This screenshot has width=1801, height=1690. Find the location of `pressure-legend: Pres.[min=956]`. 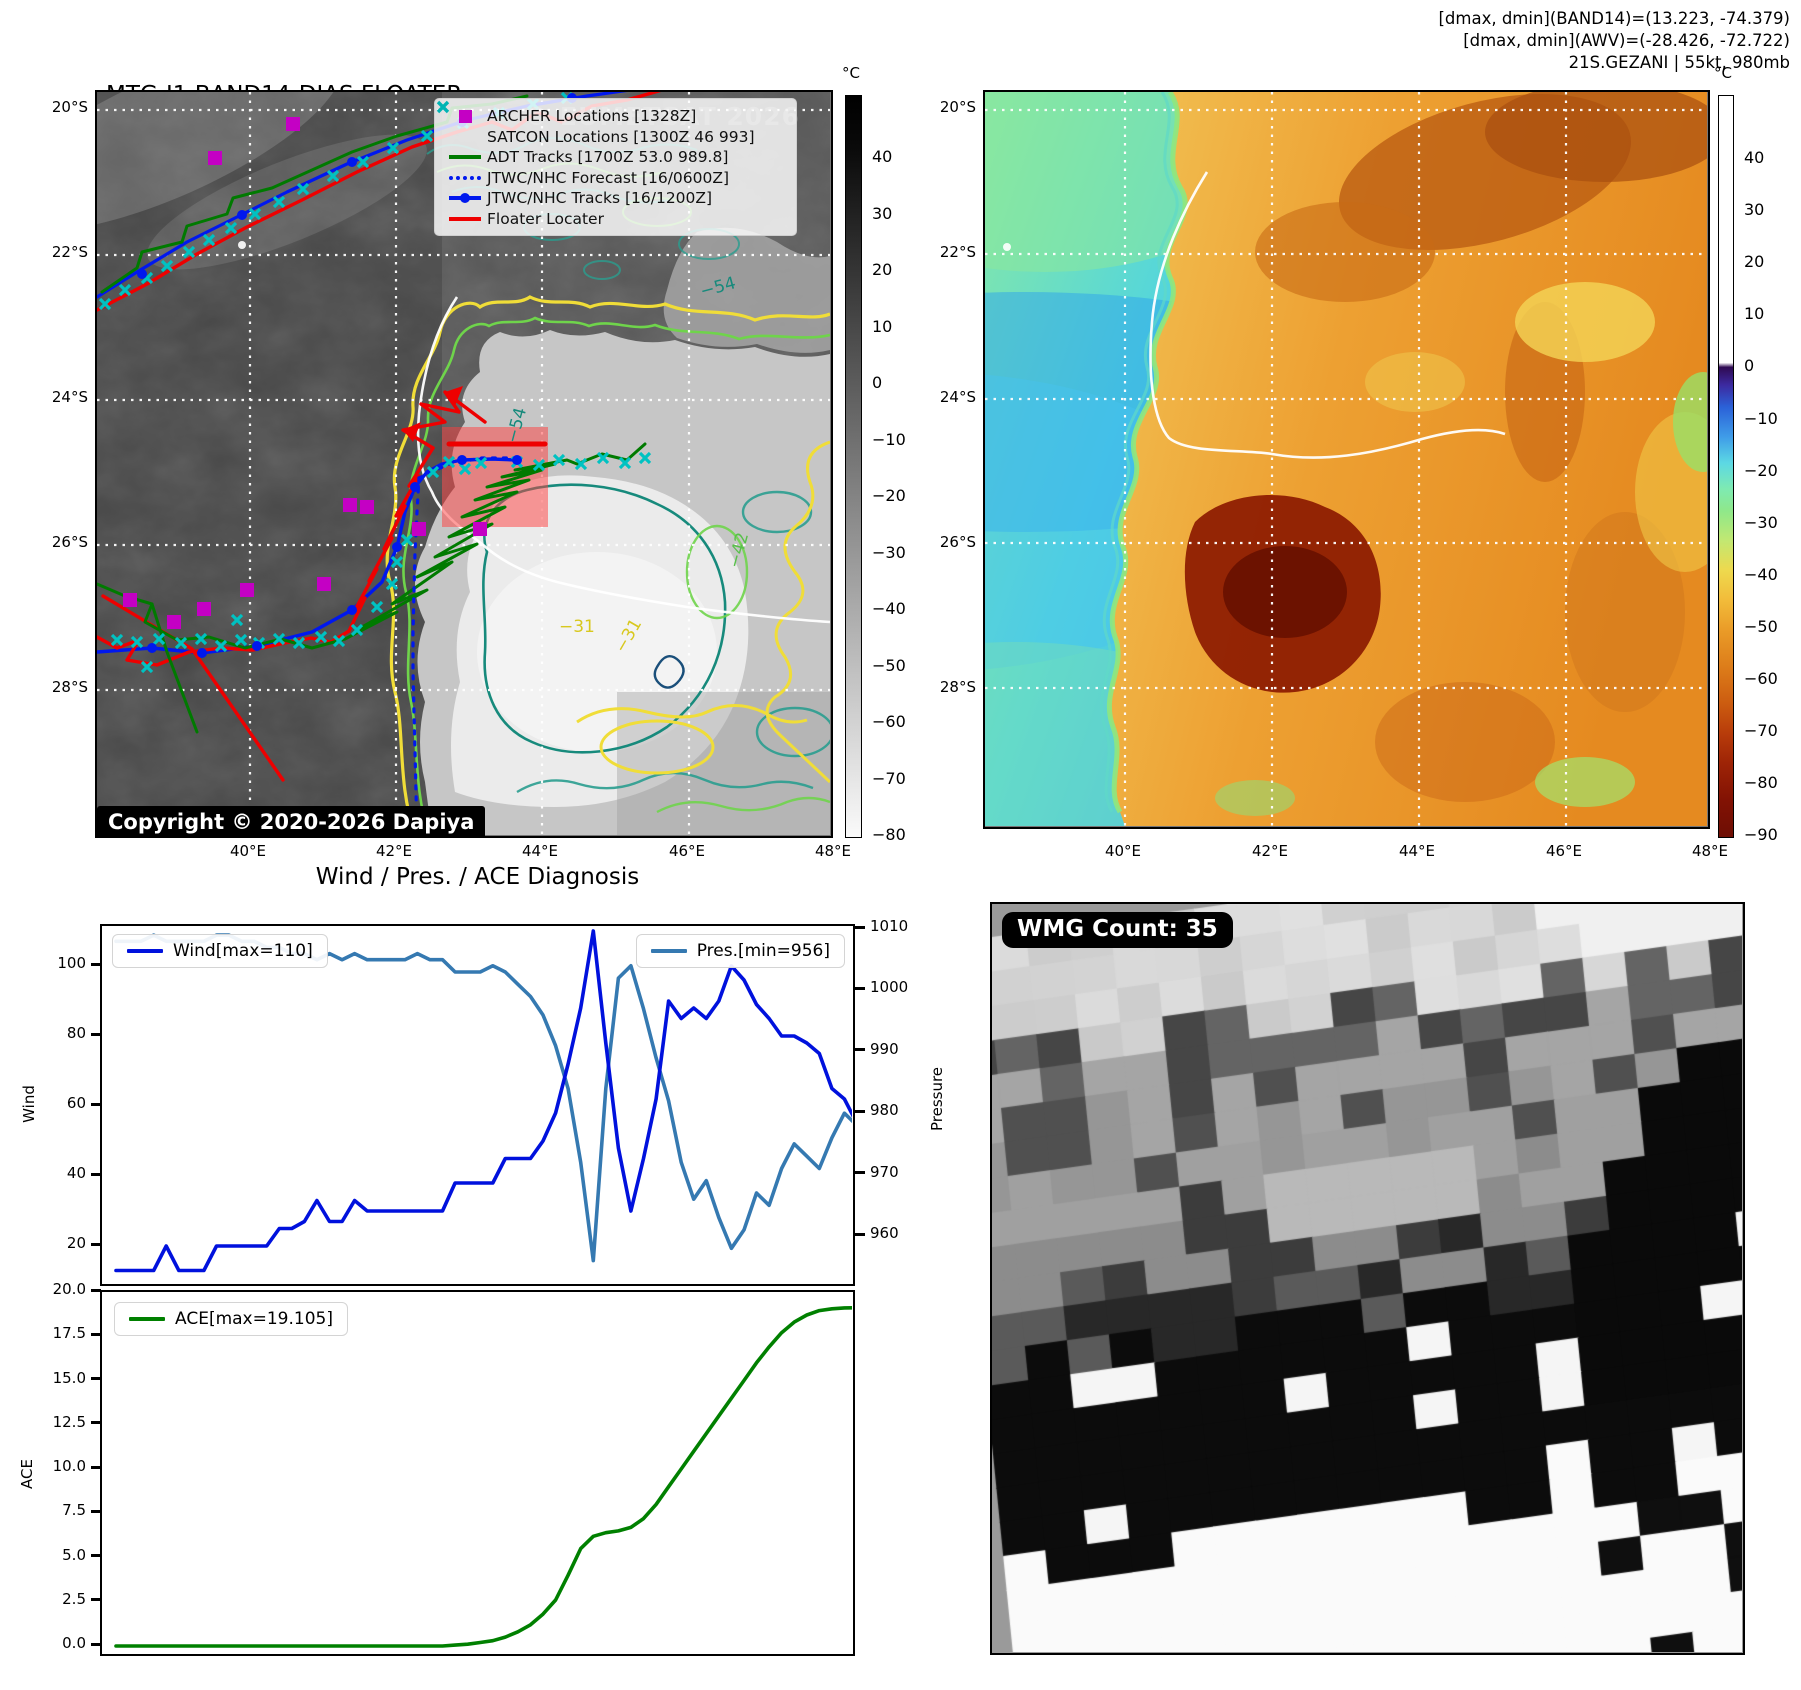

pressure-legend: Pres.[min=956] is located at coordinates (740, 951).